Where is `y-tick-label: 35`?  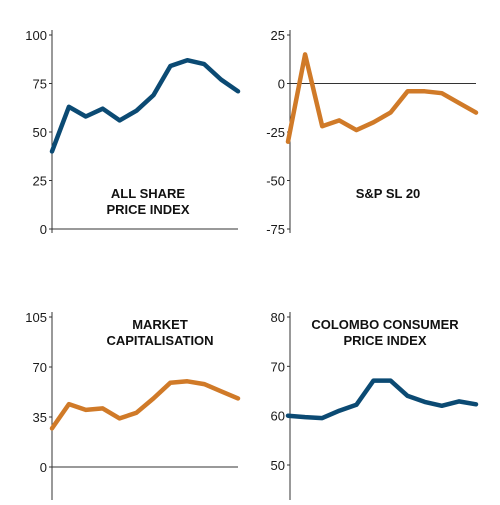
y-tick-label: 35 is located at coordinates (40, 417).